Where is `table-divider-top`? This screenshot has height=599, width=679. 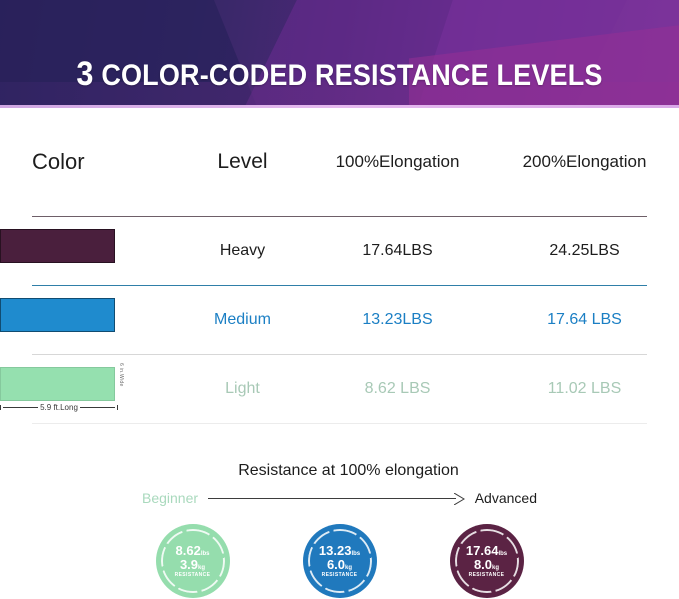 table-divider-top is located at coordinates (339, 216).